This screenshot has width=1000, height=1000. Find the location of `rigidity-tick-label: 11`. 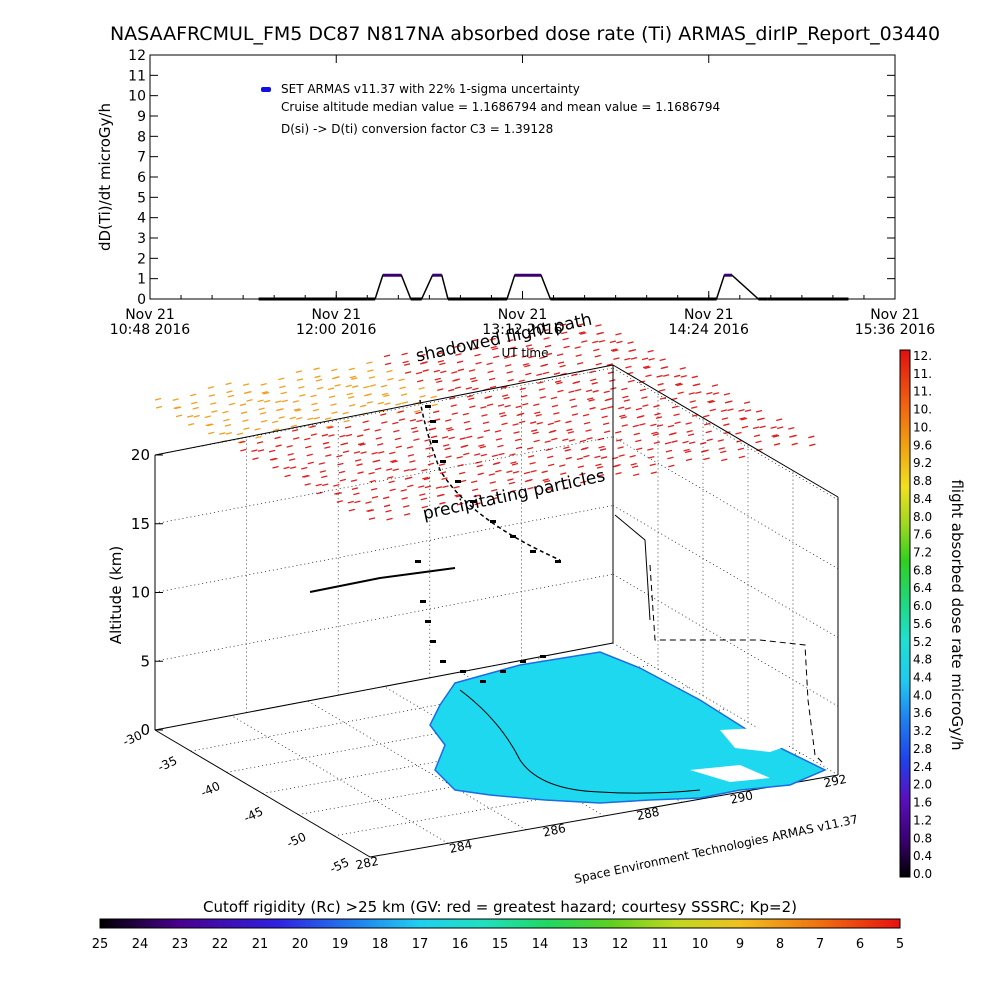

rigidity-tick-label: 11 is located at coordinates (660, 944).